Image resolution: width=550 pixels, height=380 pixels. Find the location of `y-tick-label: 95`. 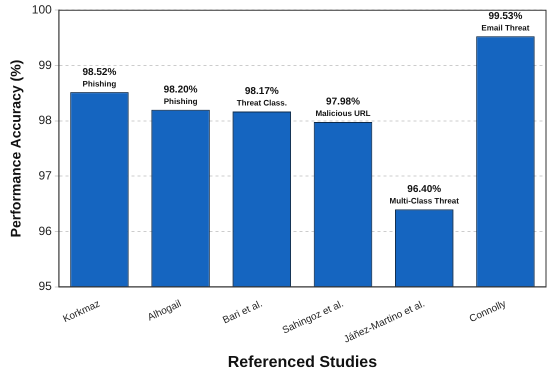

y-tick-label: 95 is located at coordinates (45, 286).